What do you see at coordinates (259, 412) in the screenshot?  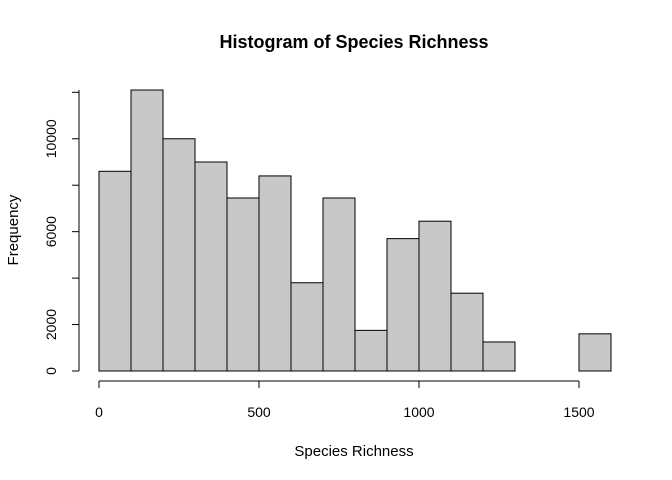 I see `x-tick-label: 500` at bounding box center [259, 412].